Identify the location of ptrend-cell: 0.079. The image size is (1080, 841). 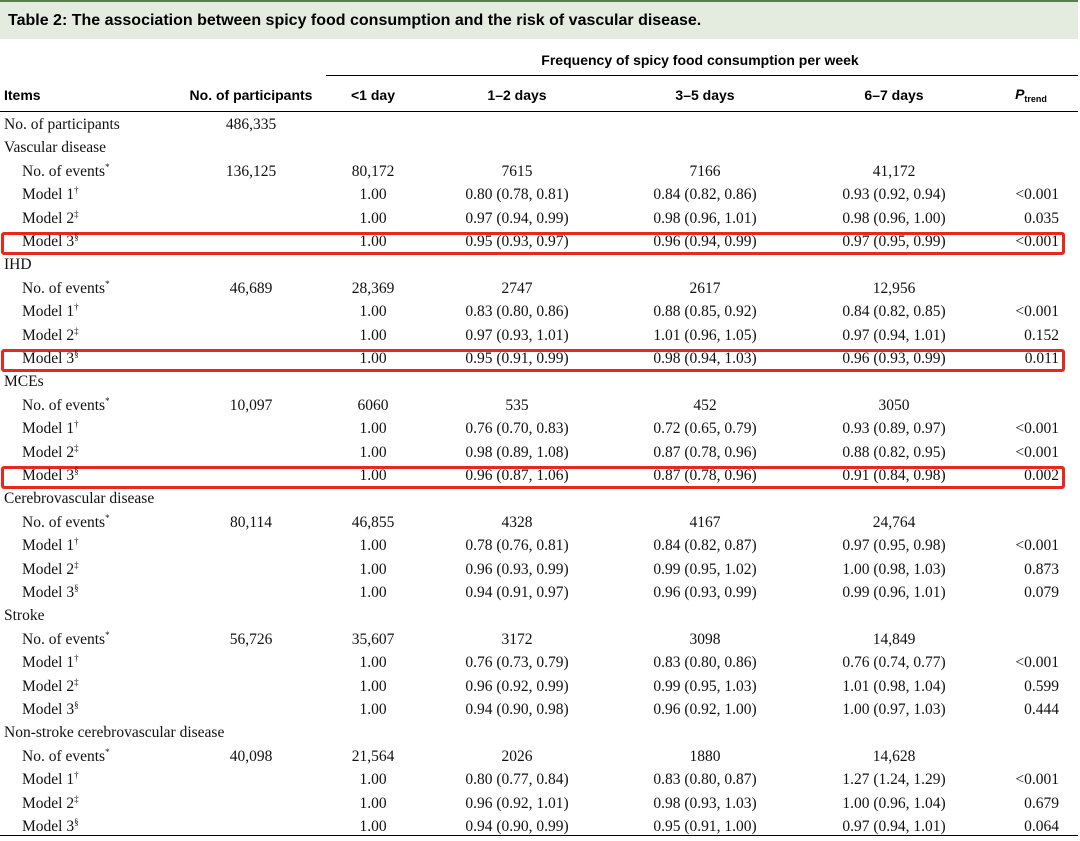
(1041, 592).